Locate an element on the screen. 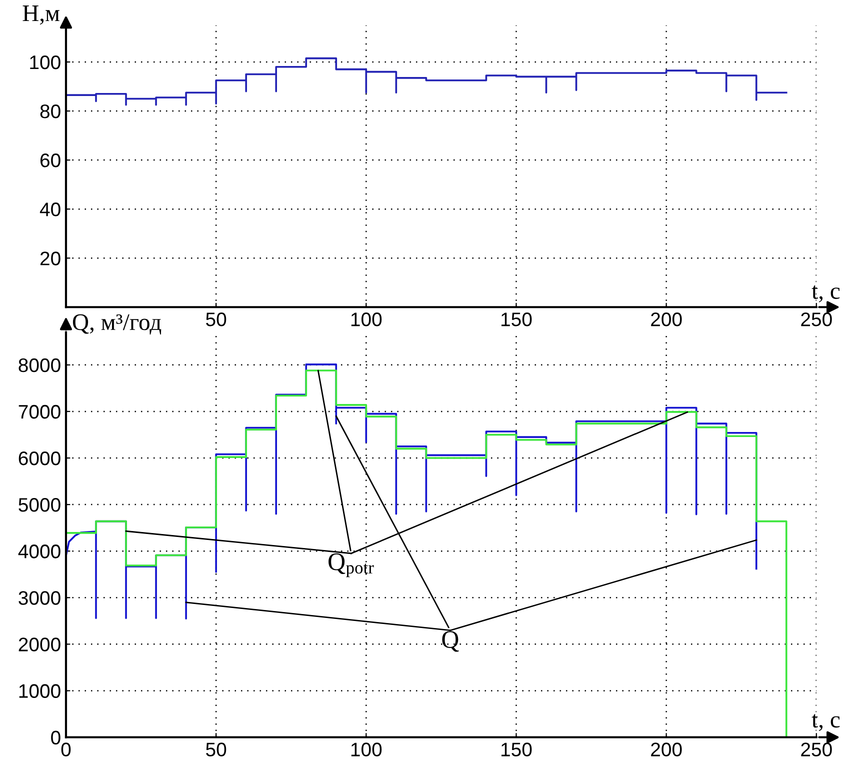  annotation: Q is located at coordinates (450, 641).